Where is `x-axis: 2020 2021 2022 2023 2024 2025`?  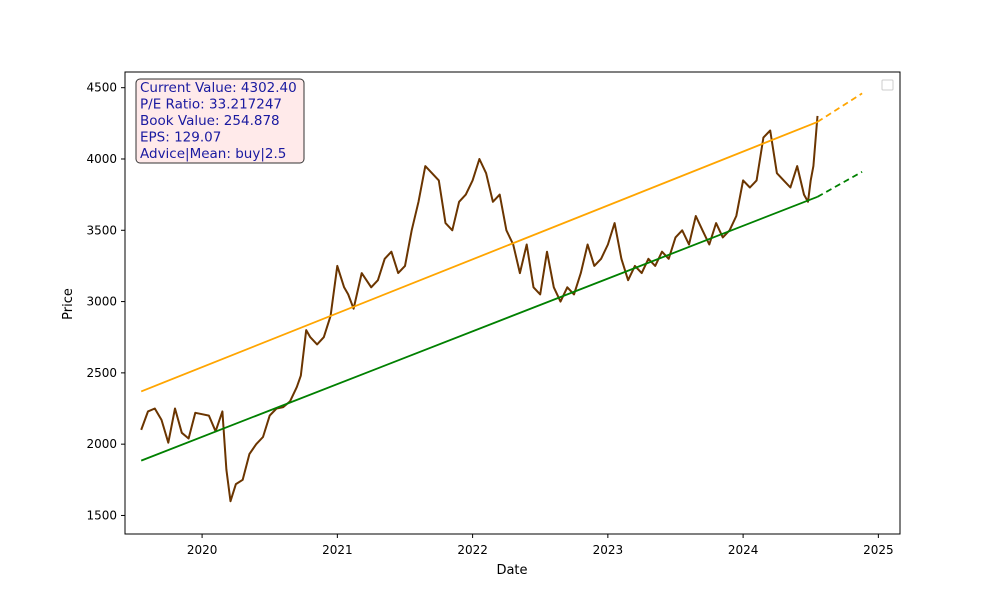 x-axis: 2020 2021 2022 2023 2024 2025 is located at coordinates (540, 545).